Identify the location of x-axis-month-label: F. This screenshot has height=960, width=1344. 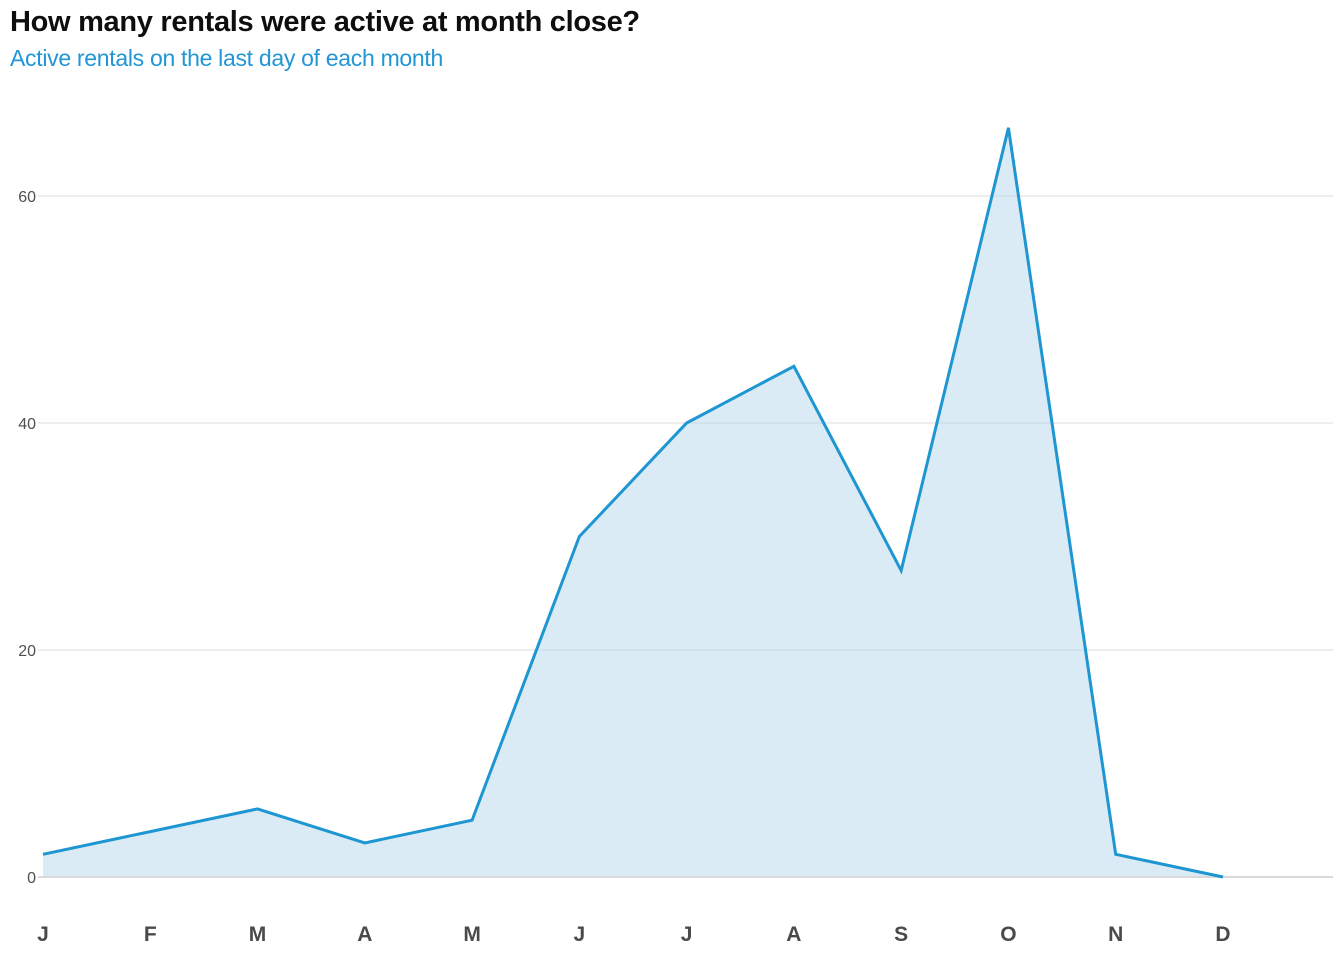
(150, 934).